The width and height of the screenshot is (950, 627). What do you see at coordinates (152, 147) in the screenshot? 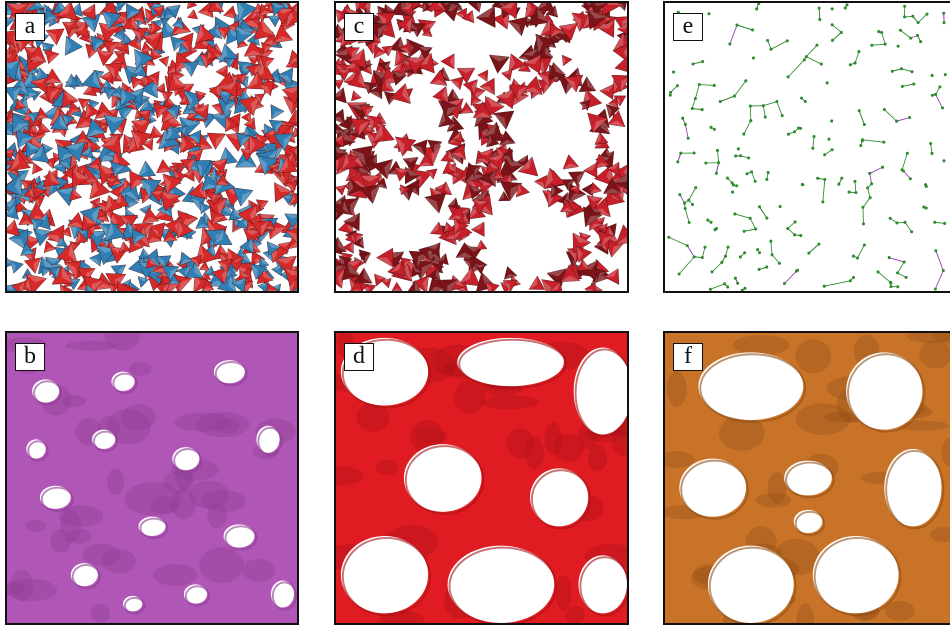
I see `panel-a-image` at bounding box center [152, 147].